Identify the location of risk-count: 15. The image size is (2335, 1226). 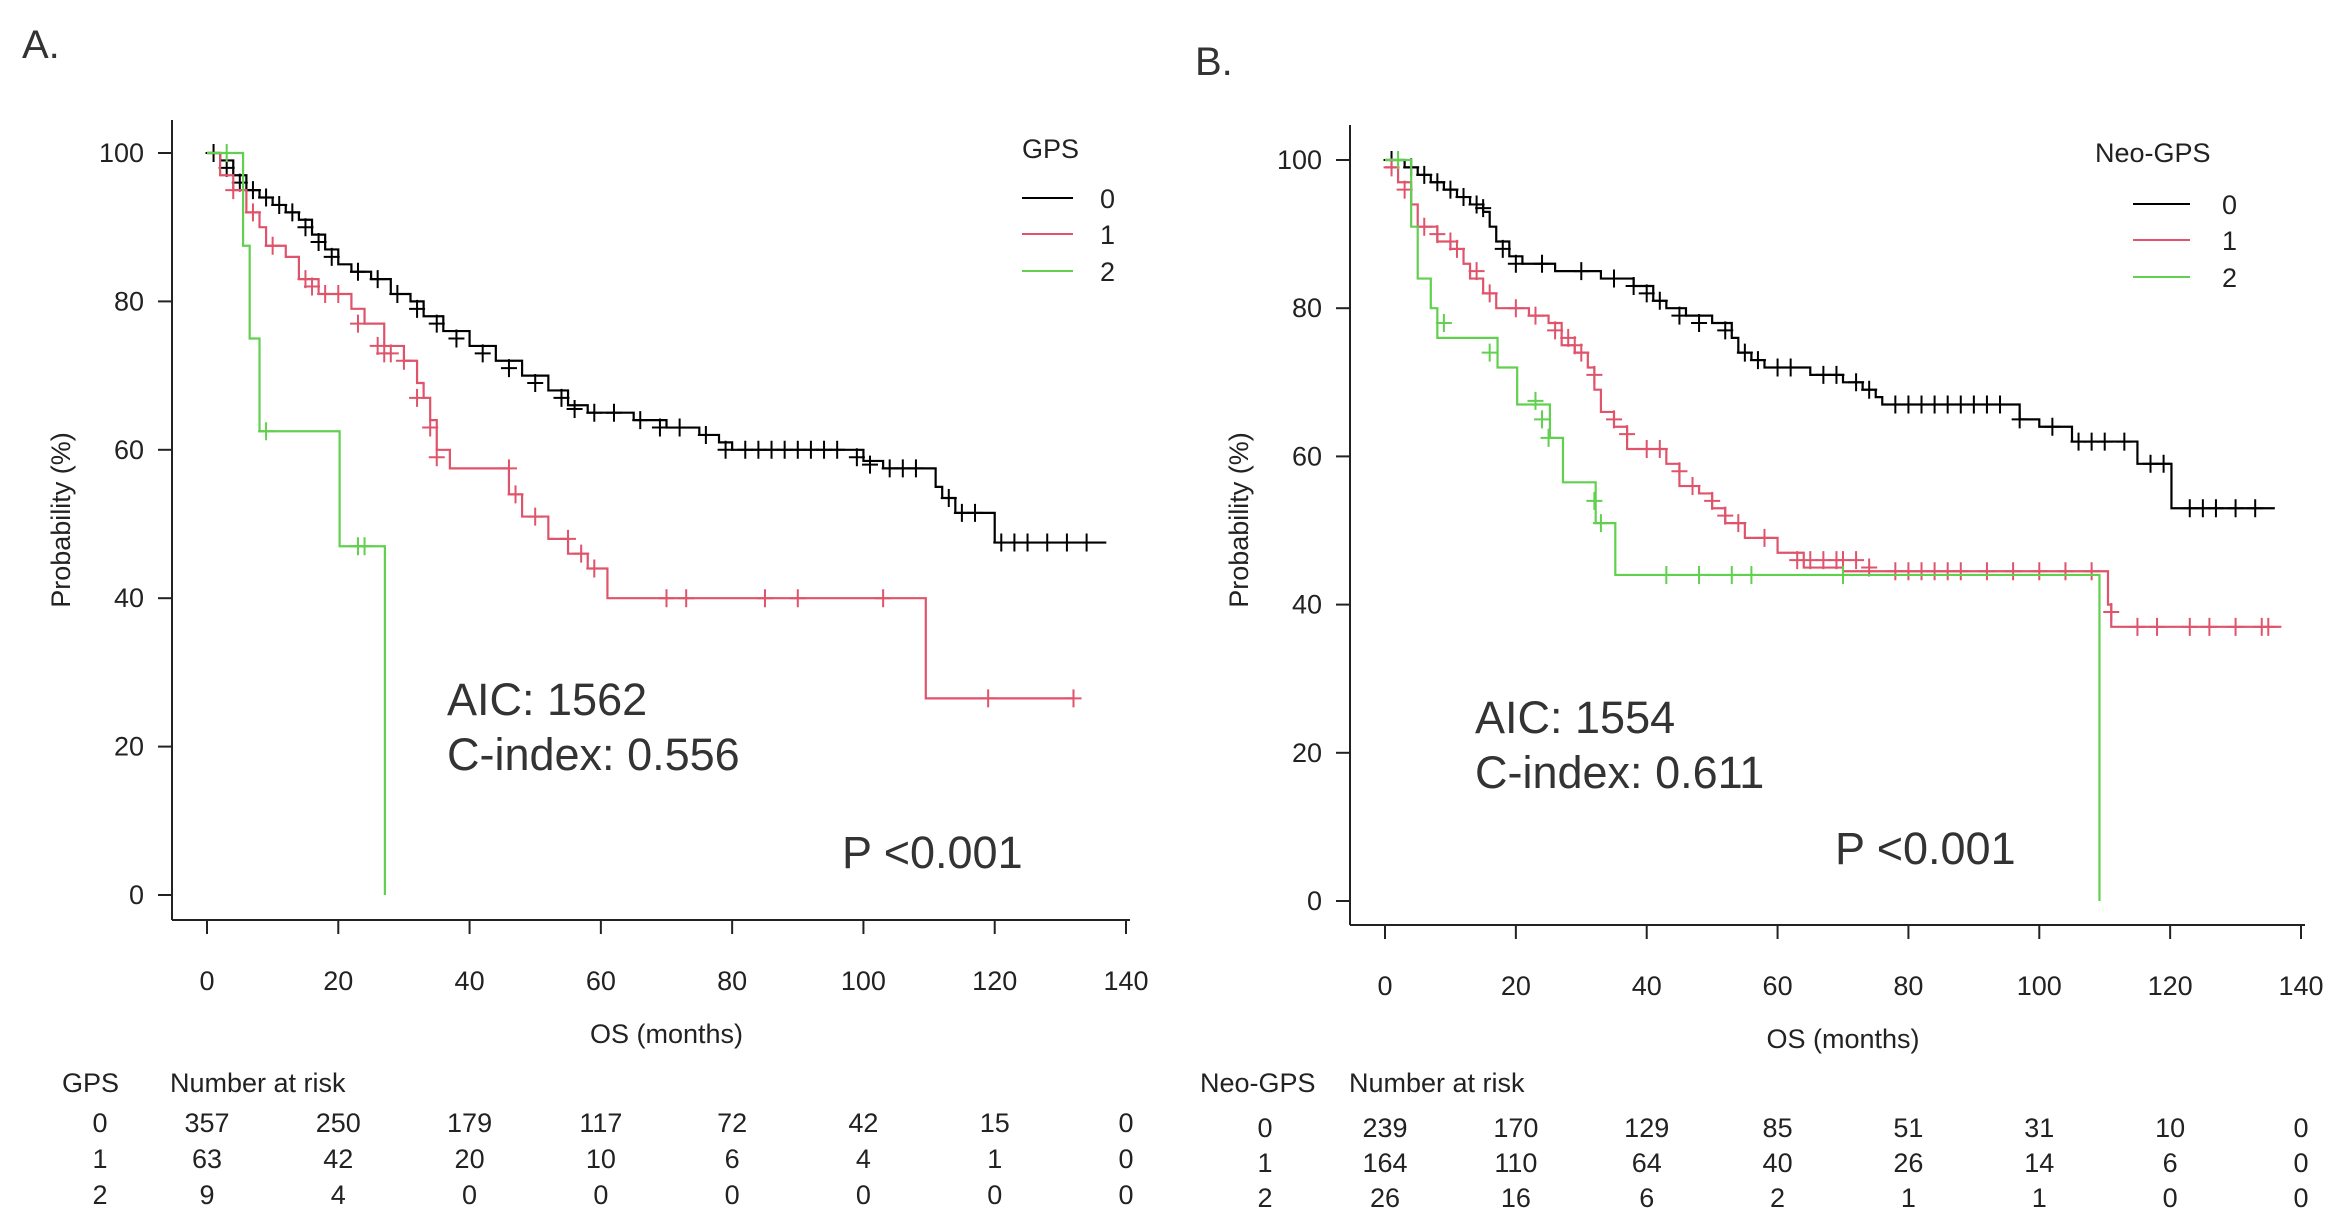
(995, 1123).